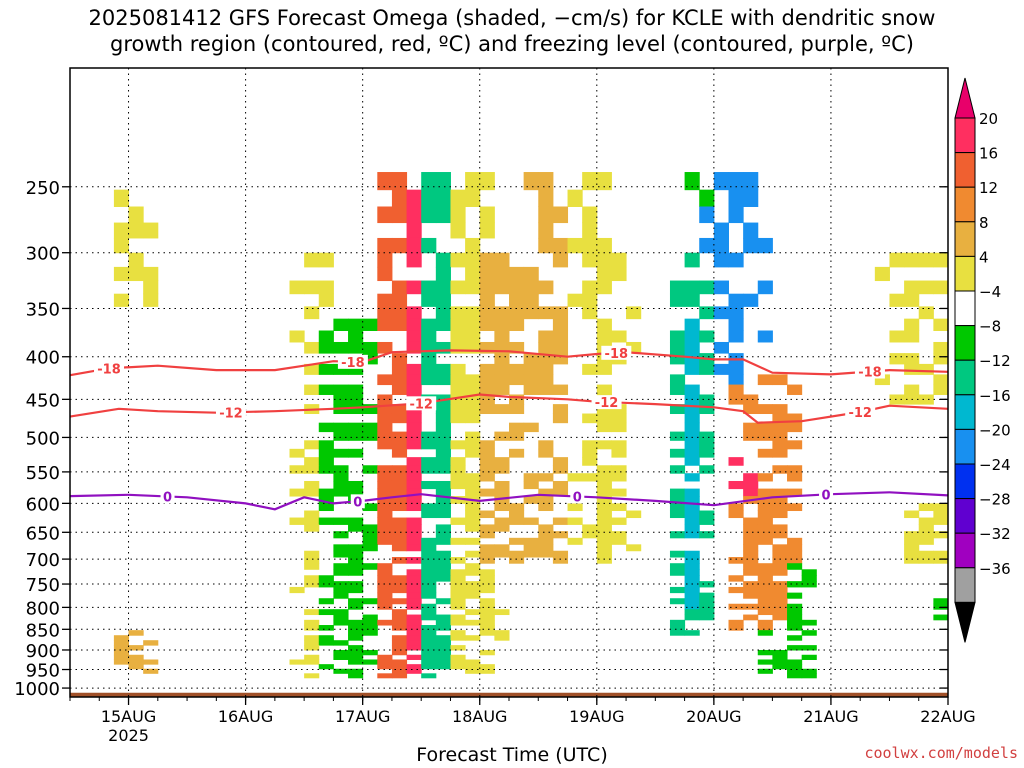 The width and height of the screenshot is (1024, 768). Describe the element at coordinates (965, 622) in the screenshot. I see `colorbar-cap-bottom` at that location.